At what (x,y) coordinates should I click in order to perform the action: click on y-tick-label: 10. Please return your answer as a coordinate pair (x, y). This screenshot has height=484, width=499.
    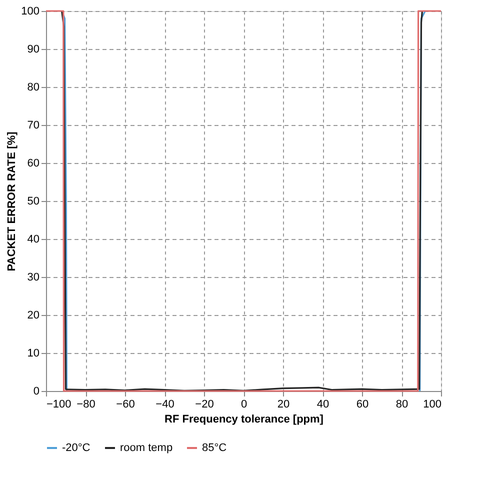
    Looking at the image, I should click on (33, 354).